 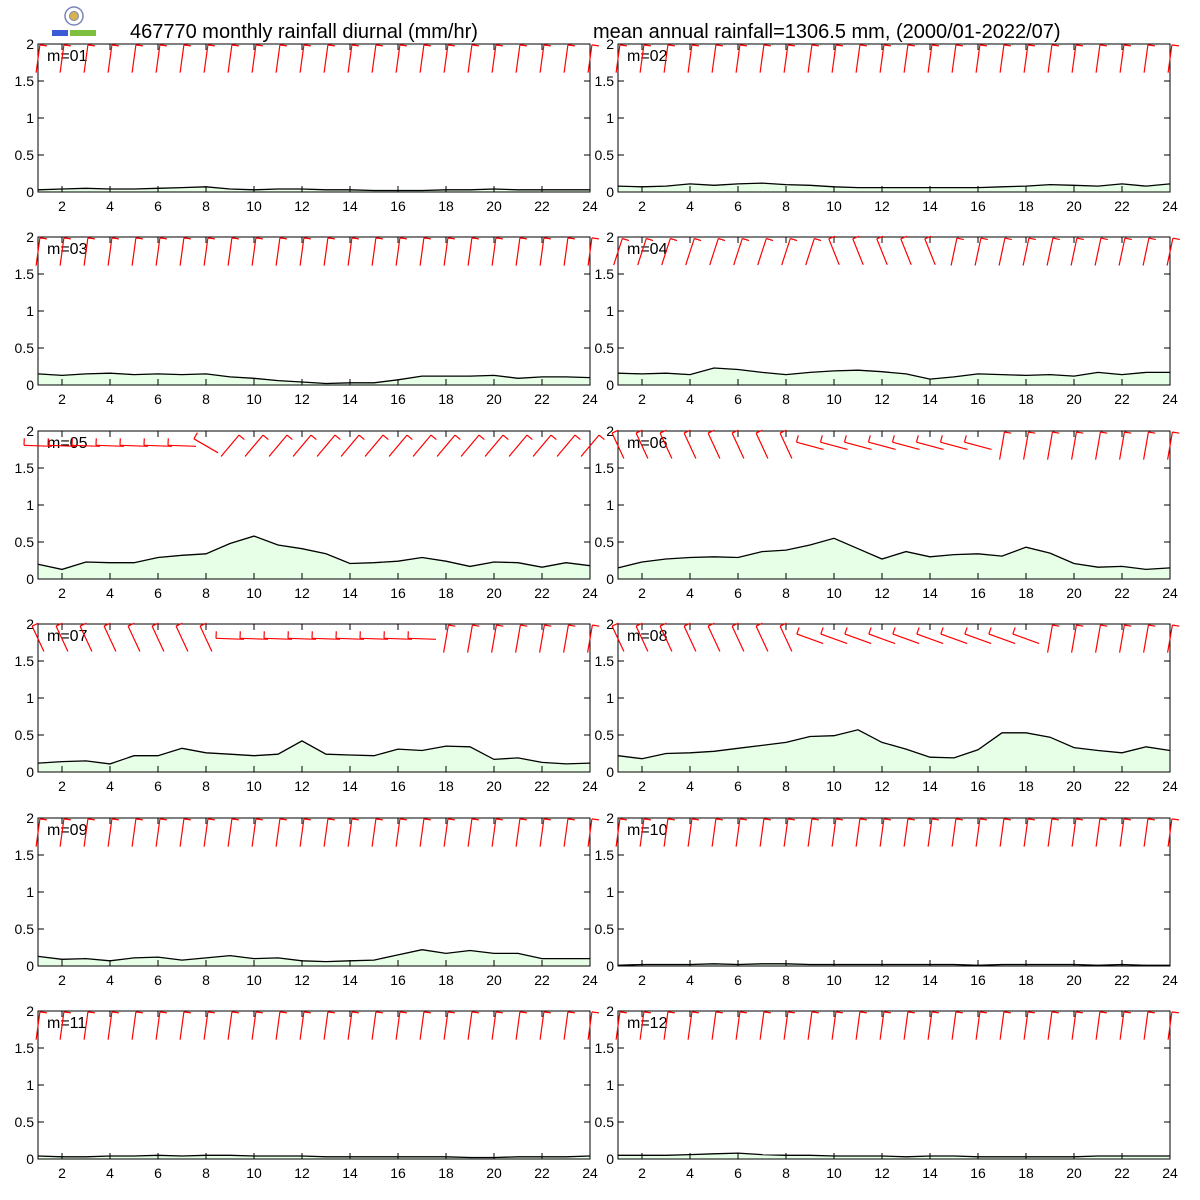 What do you see at coordinates (314, 892) in the screenshot?
I see `panel-frame` at bounding box center [314, 892].